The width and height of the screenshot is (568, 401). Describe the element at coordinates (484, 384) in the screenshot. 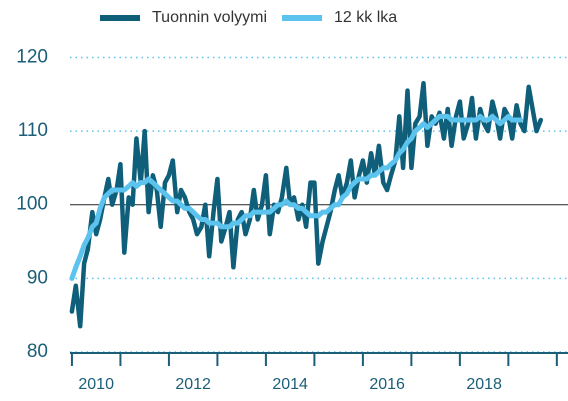

I see `x-tick-label: 2018` at that location.